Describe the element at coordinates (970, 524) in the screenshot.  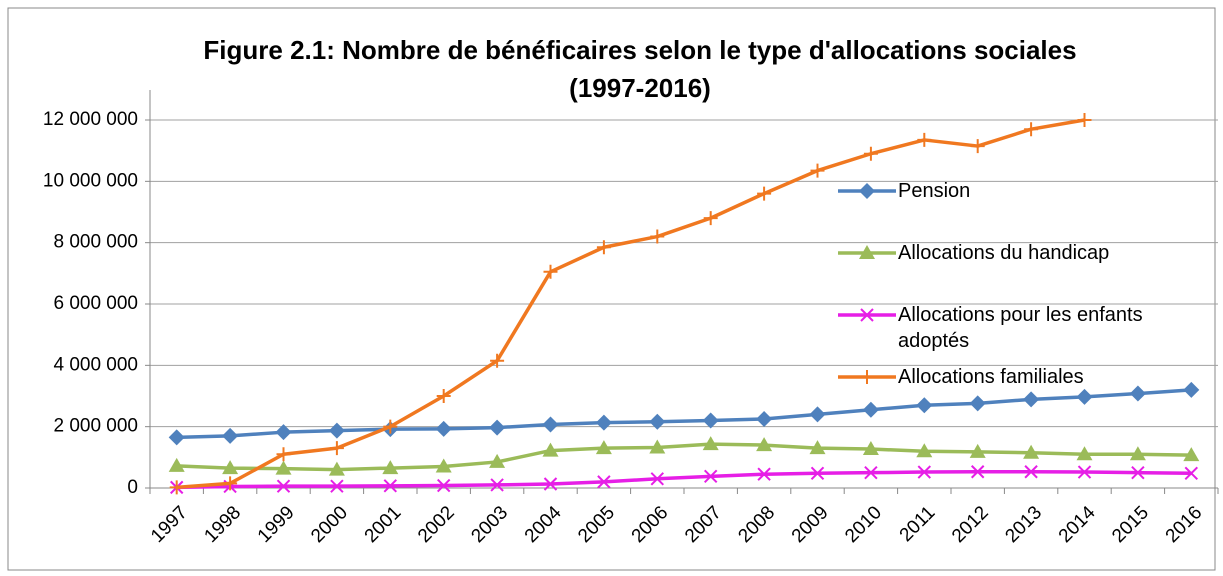
I see `x-tick-label: 2012` at that location.